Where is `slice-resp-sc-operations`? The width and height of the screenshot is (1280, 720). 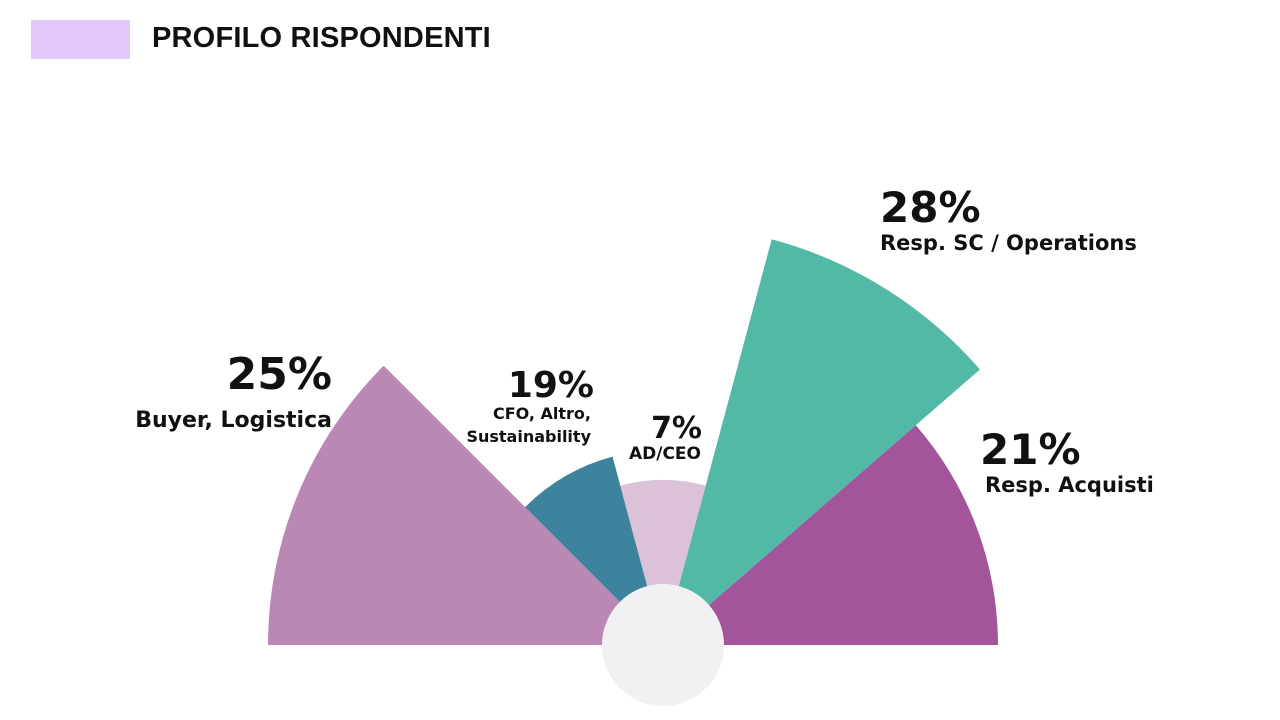 slice-resp-sc-operations is located at coordinates (821, 442).